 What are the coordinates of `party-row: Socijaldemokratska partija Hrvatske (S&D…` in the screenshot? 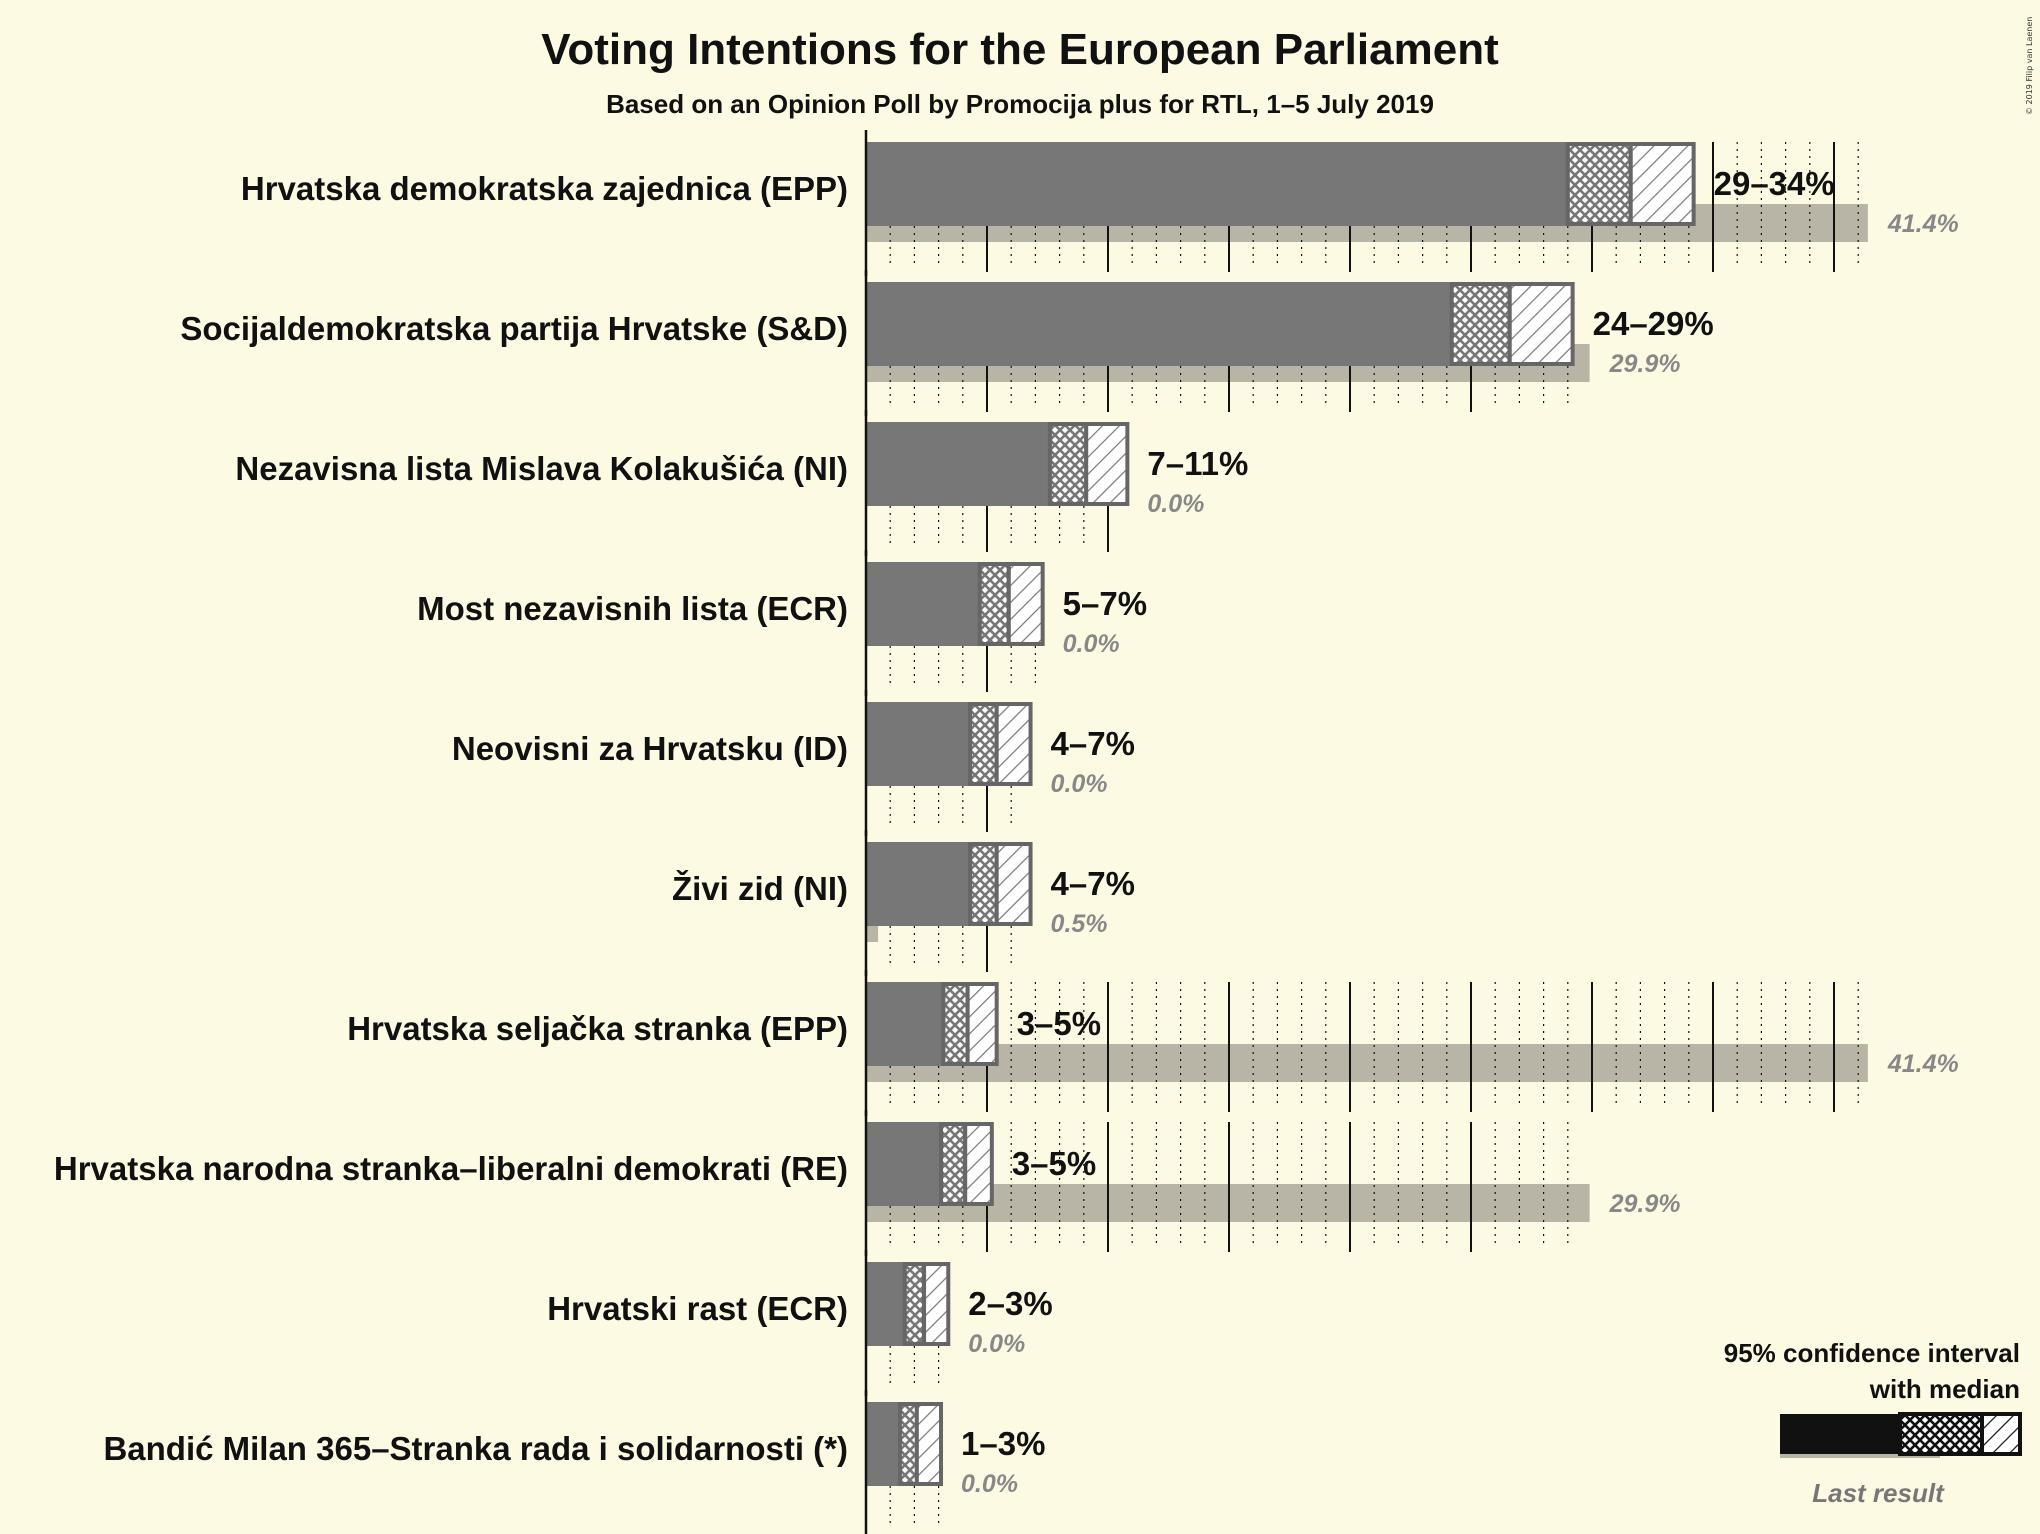 It's located at (947, 343).